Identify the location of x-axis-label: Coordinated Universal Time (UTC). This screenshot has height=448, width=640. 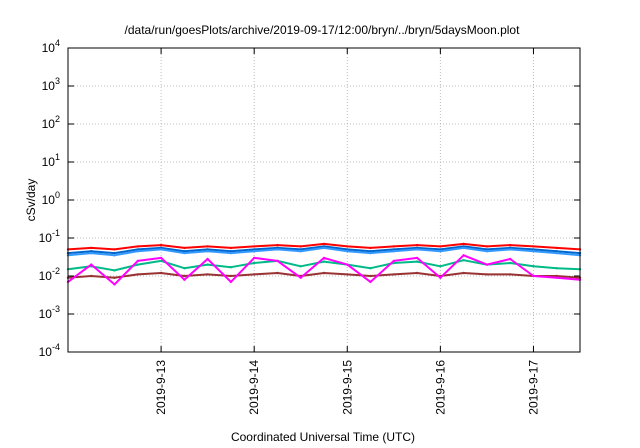
(323, 437).